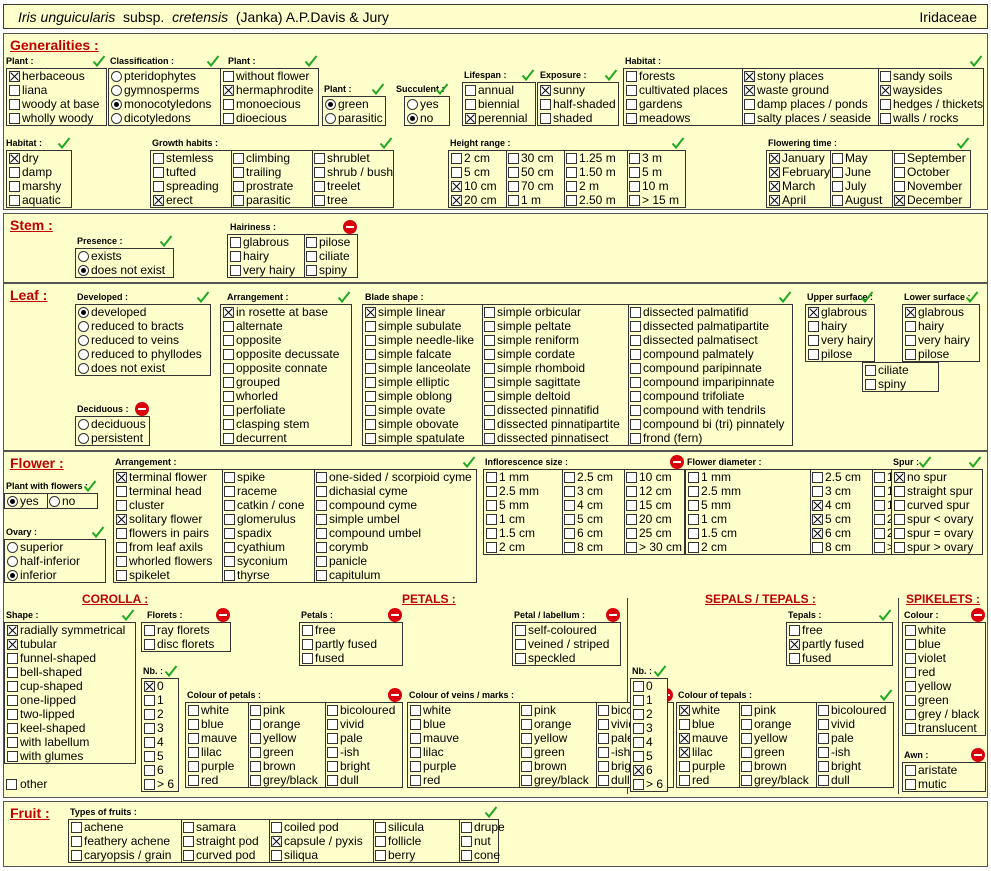 This screenshot has width=991, height=871. Describe the element at coordinates (654, 519) in the screenshot. I see `inflo-option: 20 cm` at that location.